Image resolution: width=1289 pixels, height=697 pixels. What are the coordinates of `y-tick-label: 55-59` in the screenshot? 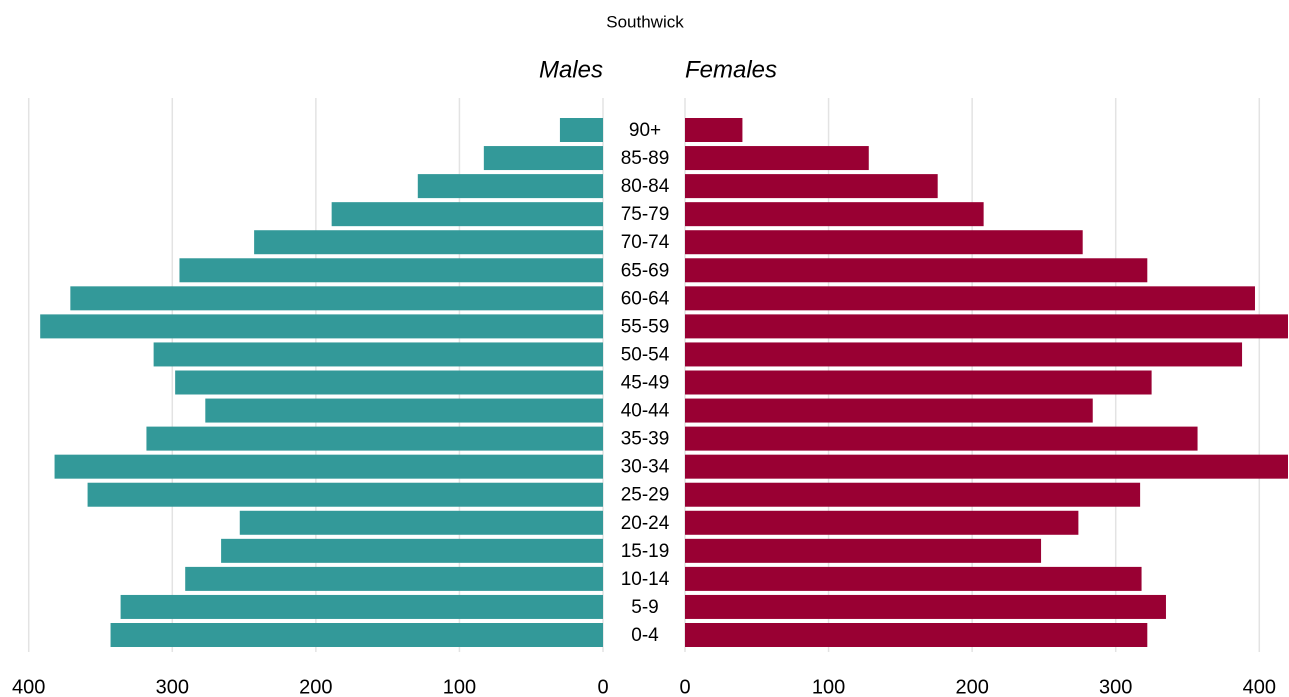 It's located at (645, 326).